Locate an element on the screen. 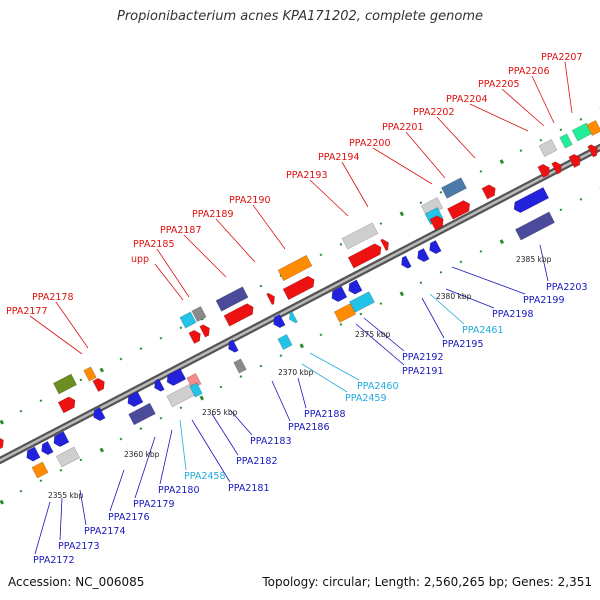  gene-label-bottom: PPA2198 is located at coordinates (513, 314).